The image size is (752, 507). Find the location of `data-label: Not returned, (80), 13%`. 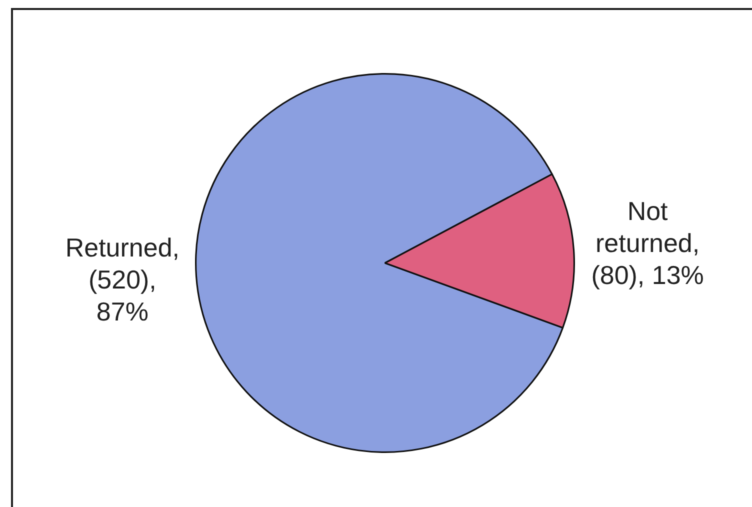

data-label: Not returned, (80), 13% is located at coordinates (647, 243).